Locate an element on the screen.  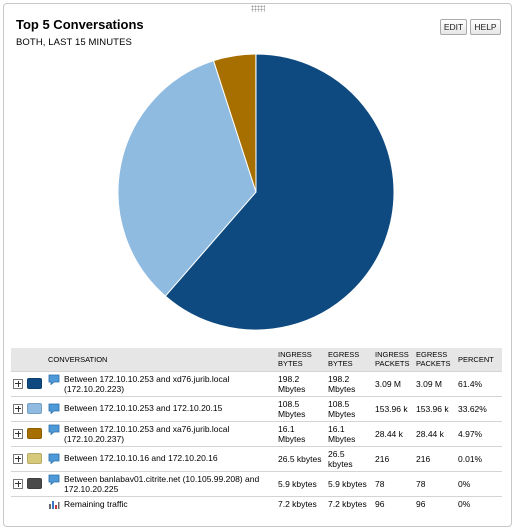
panel-subtitle: BOTH, LAST 15 MINUTES is located at coordinates (74, 42).